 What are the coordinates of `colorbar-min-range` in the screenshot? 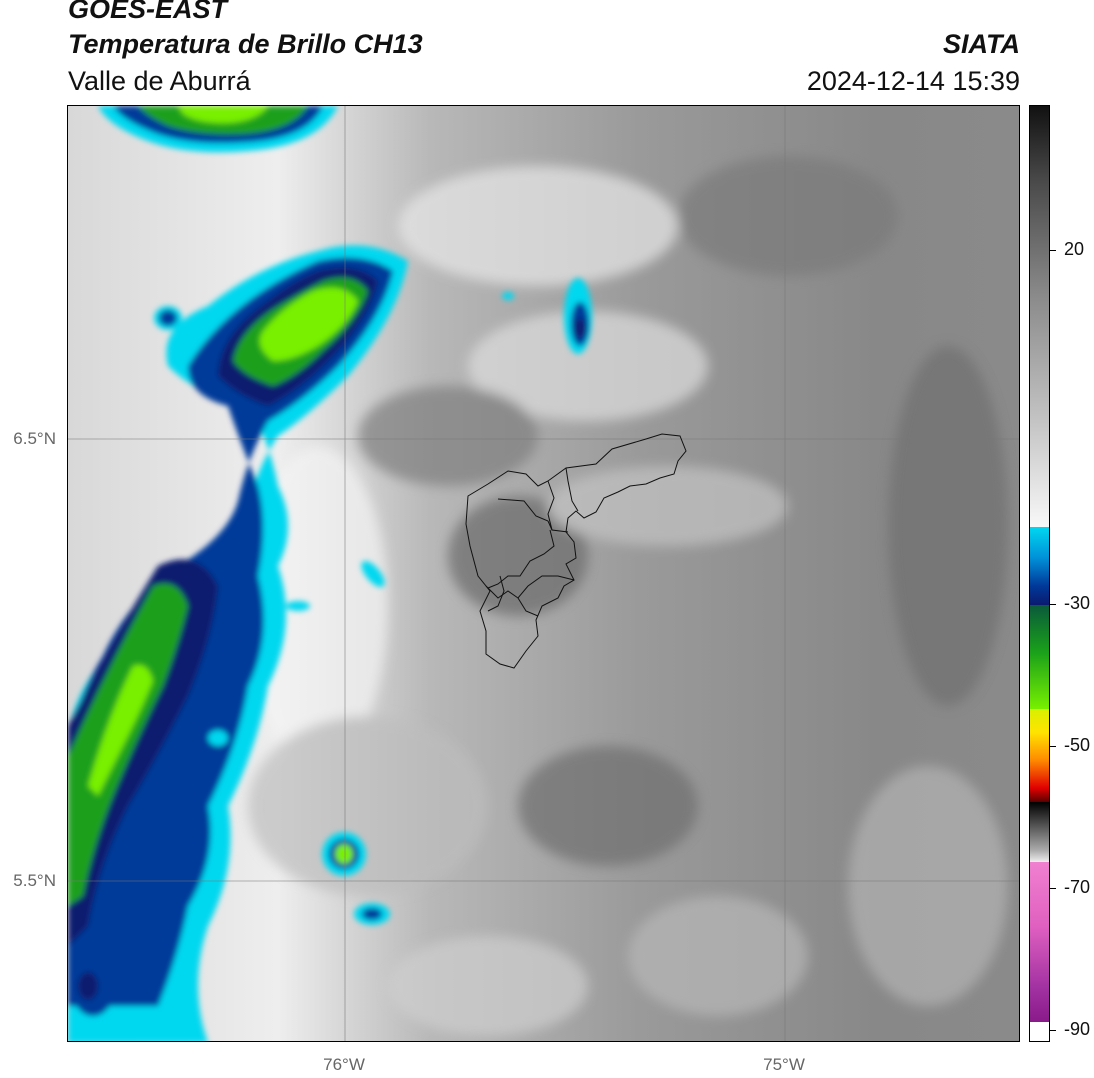 It's located at (1039, 1031).